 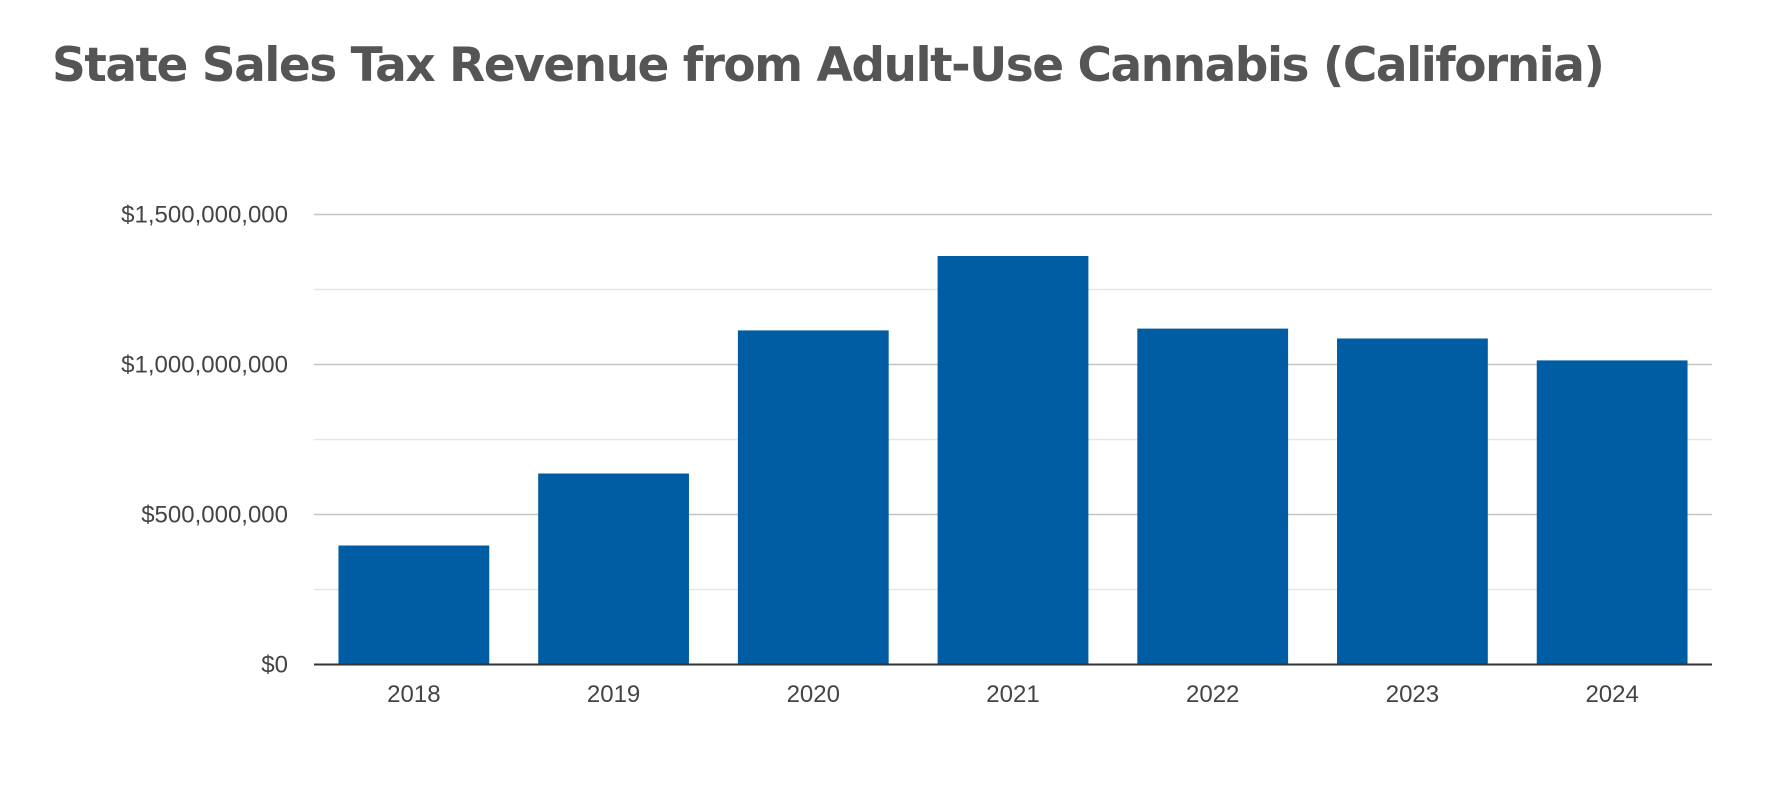 What do you see at coordinates (1612, 512) in the screenshot?
I see `bar-2024` at bounding box center [1612, 512].